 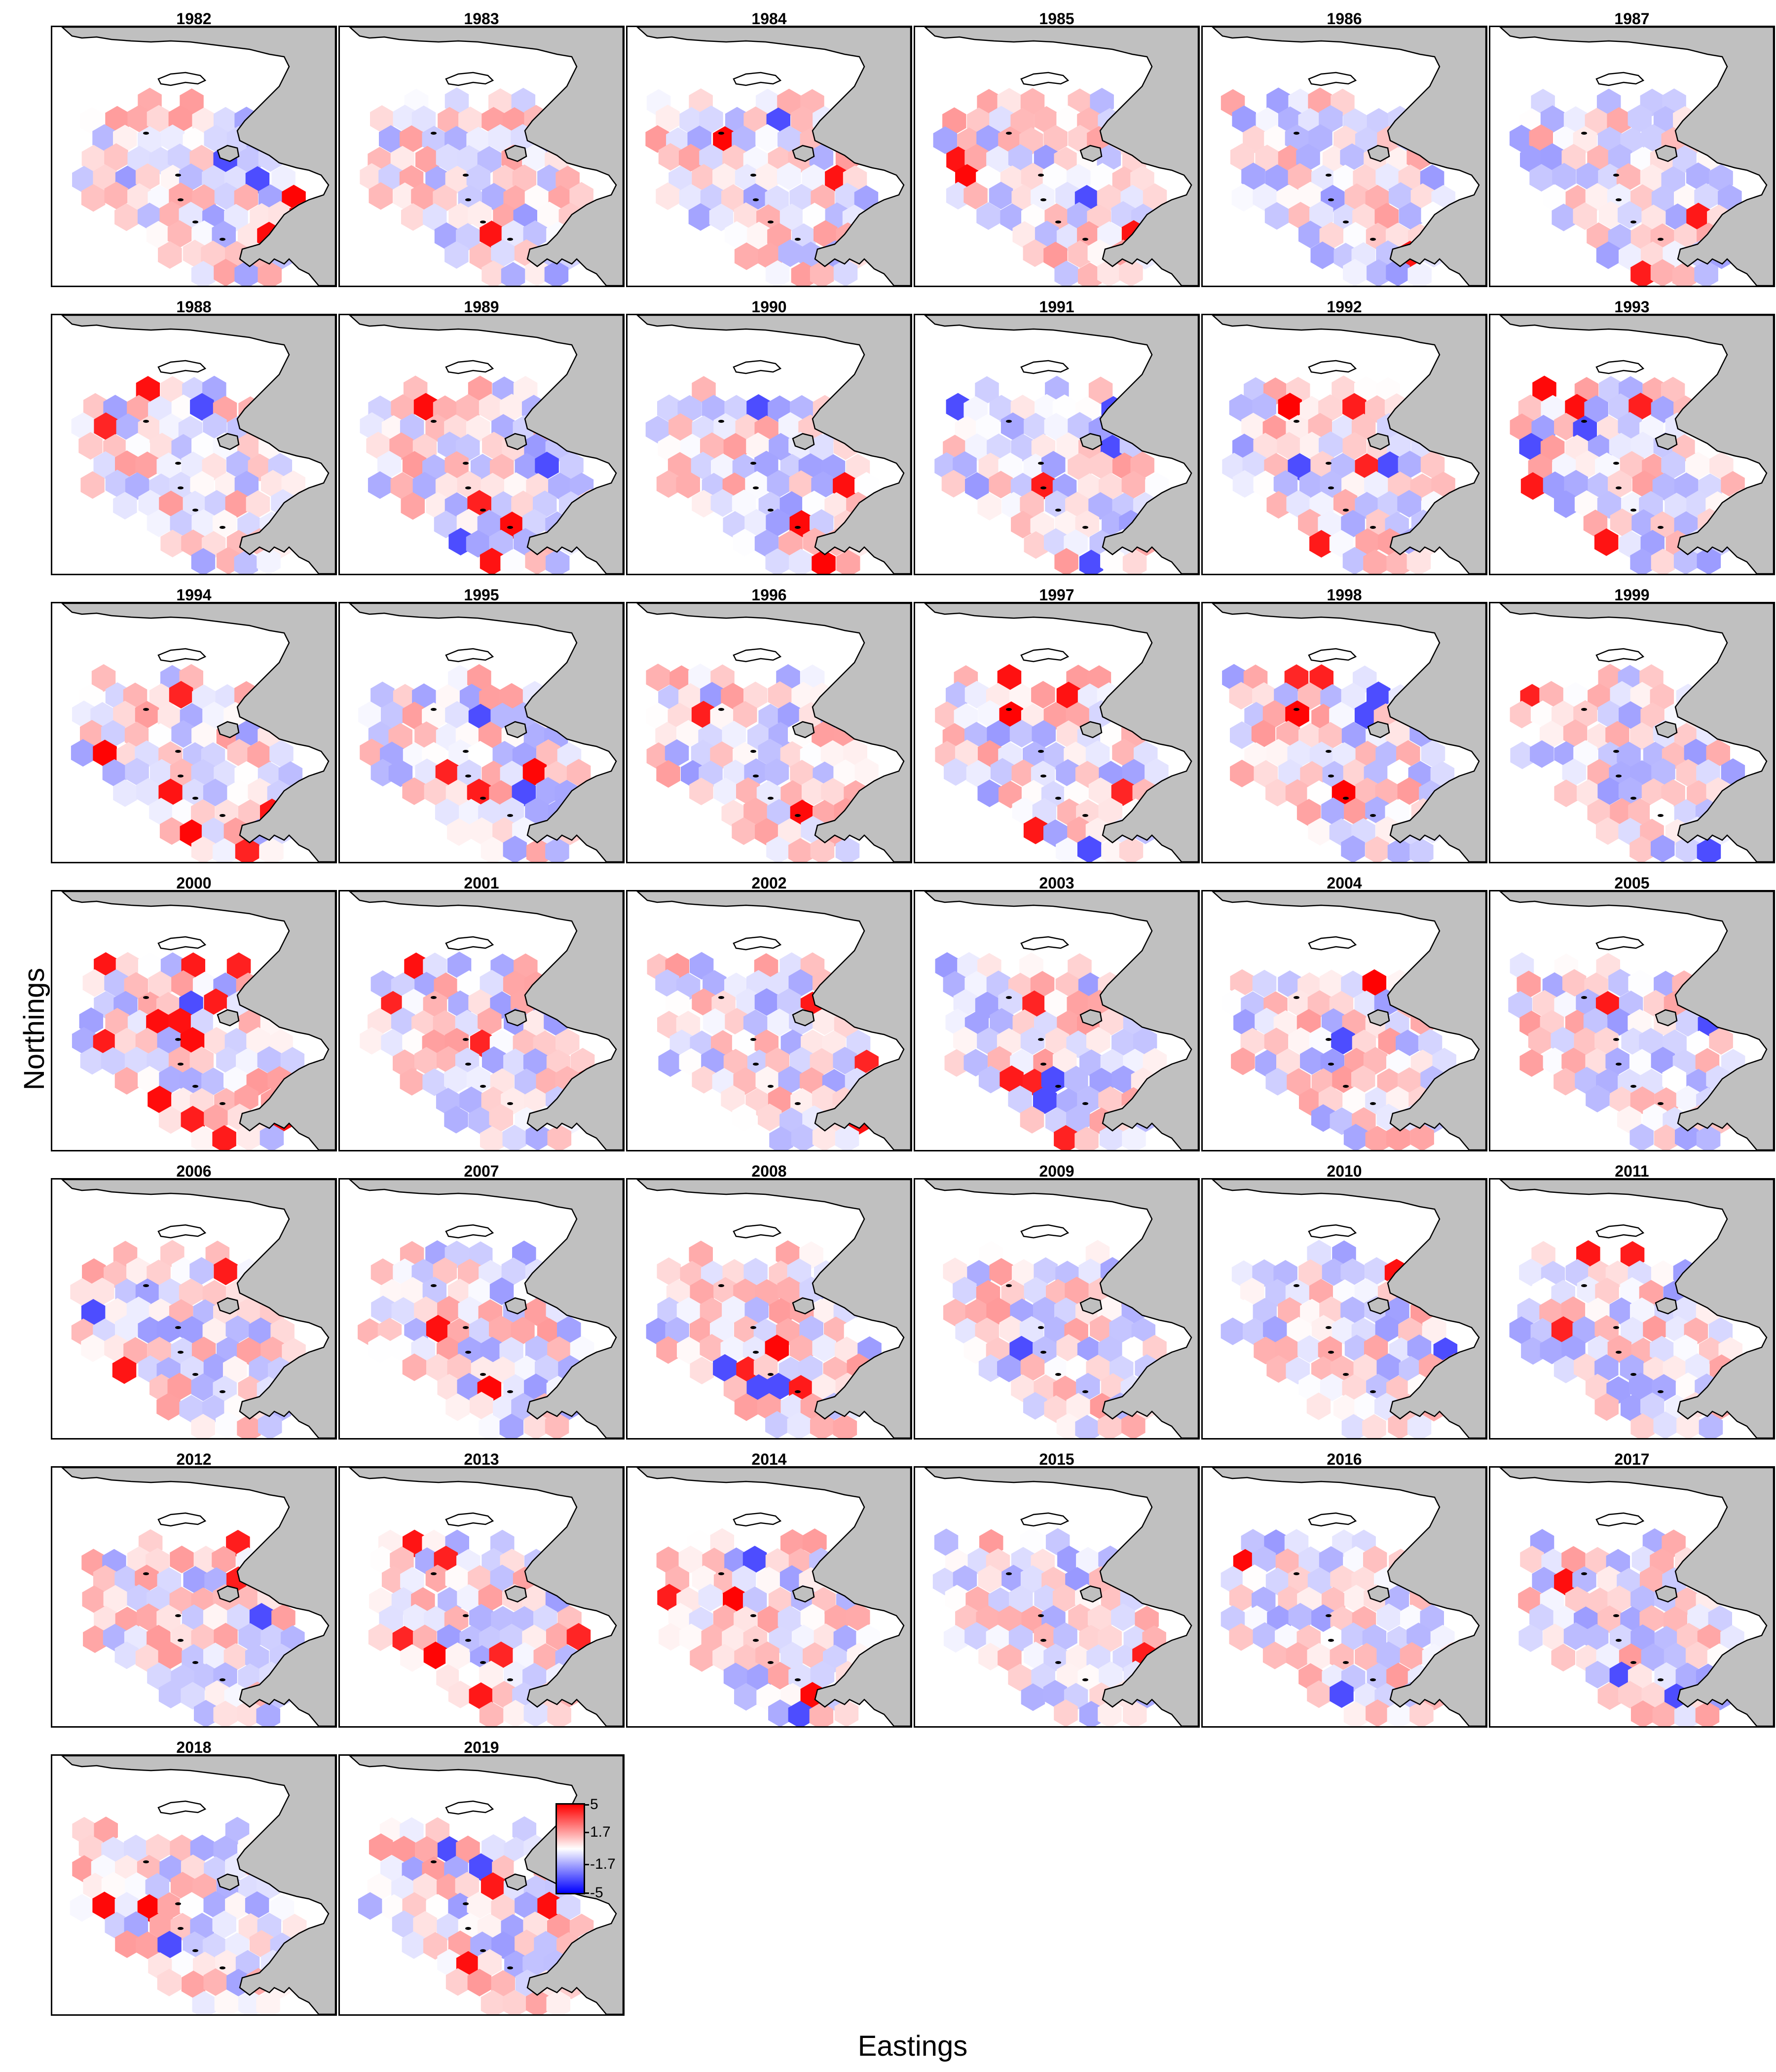 I want to click on map-panel-2002, so click(x=769, y=1021).